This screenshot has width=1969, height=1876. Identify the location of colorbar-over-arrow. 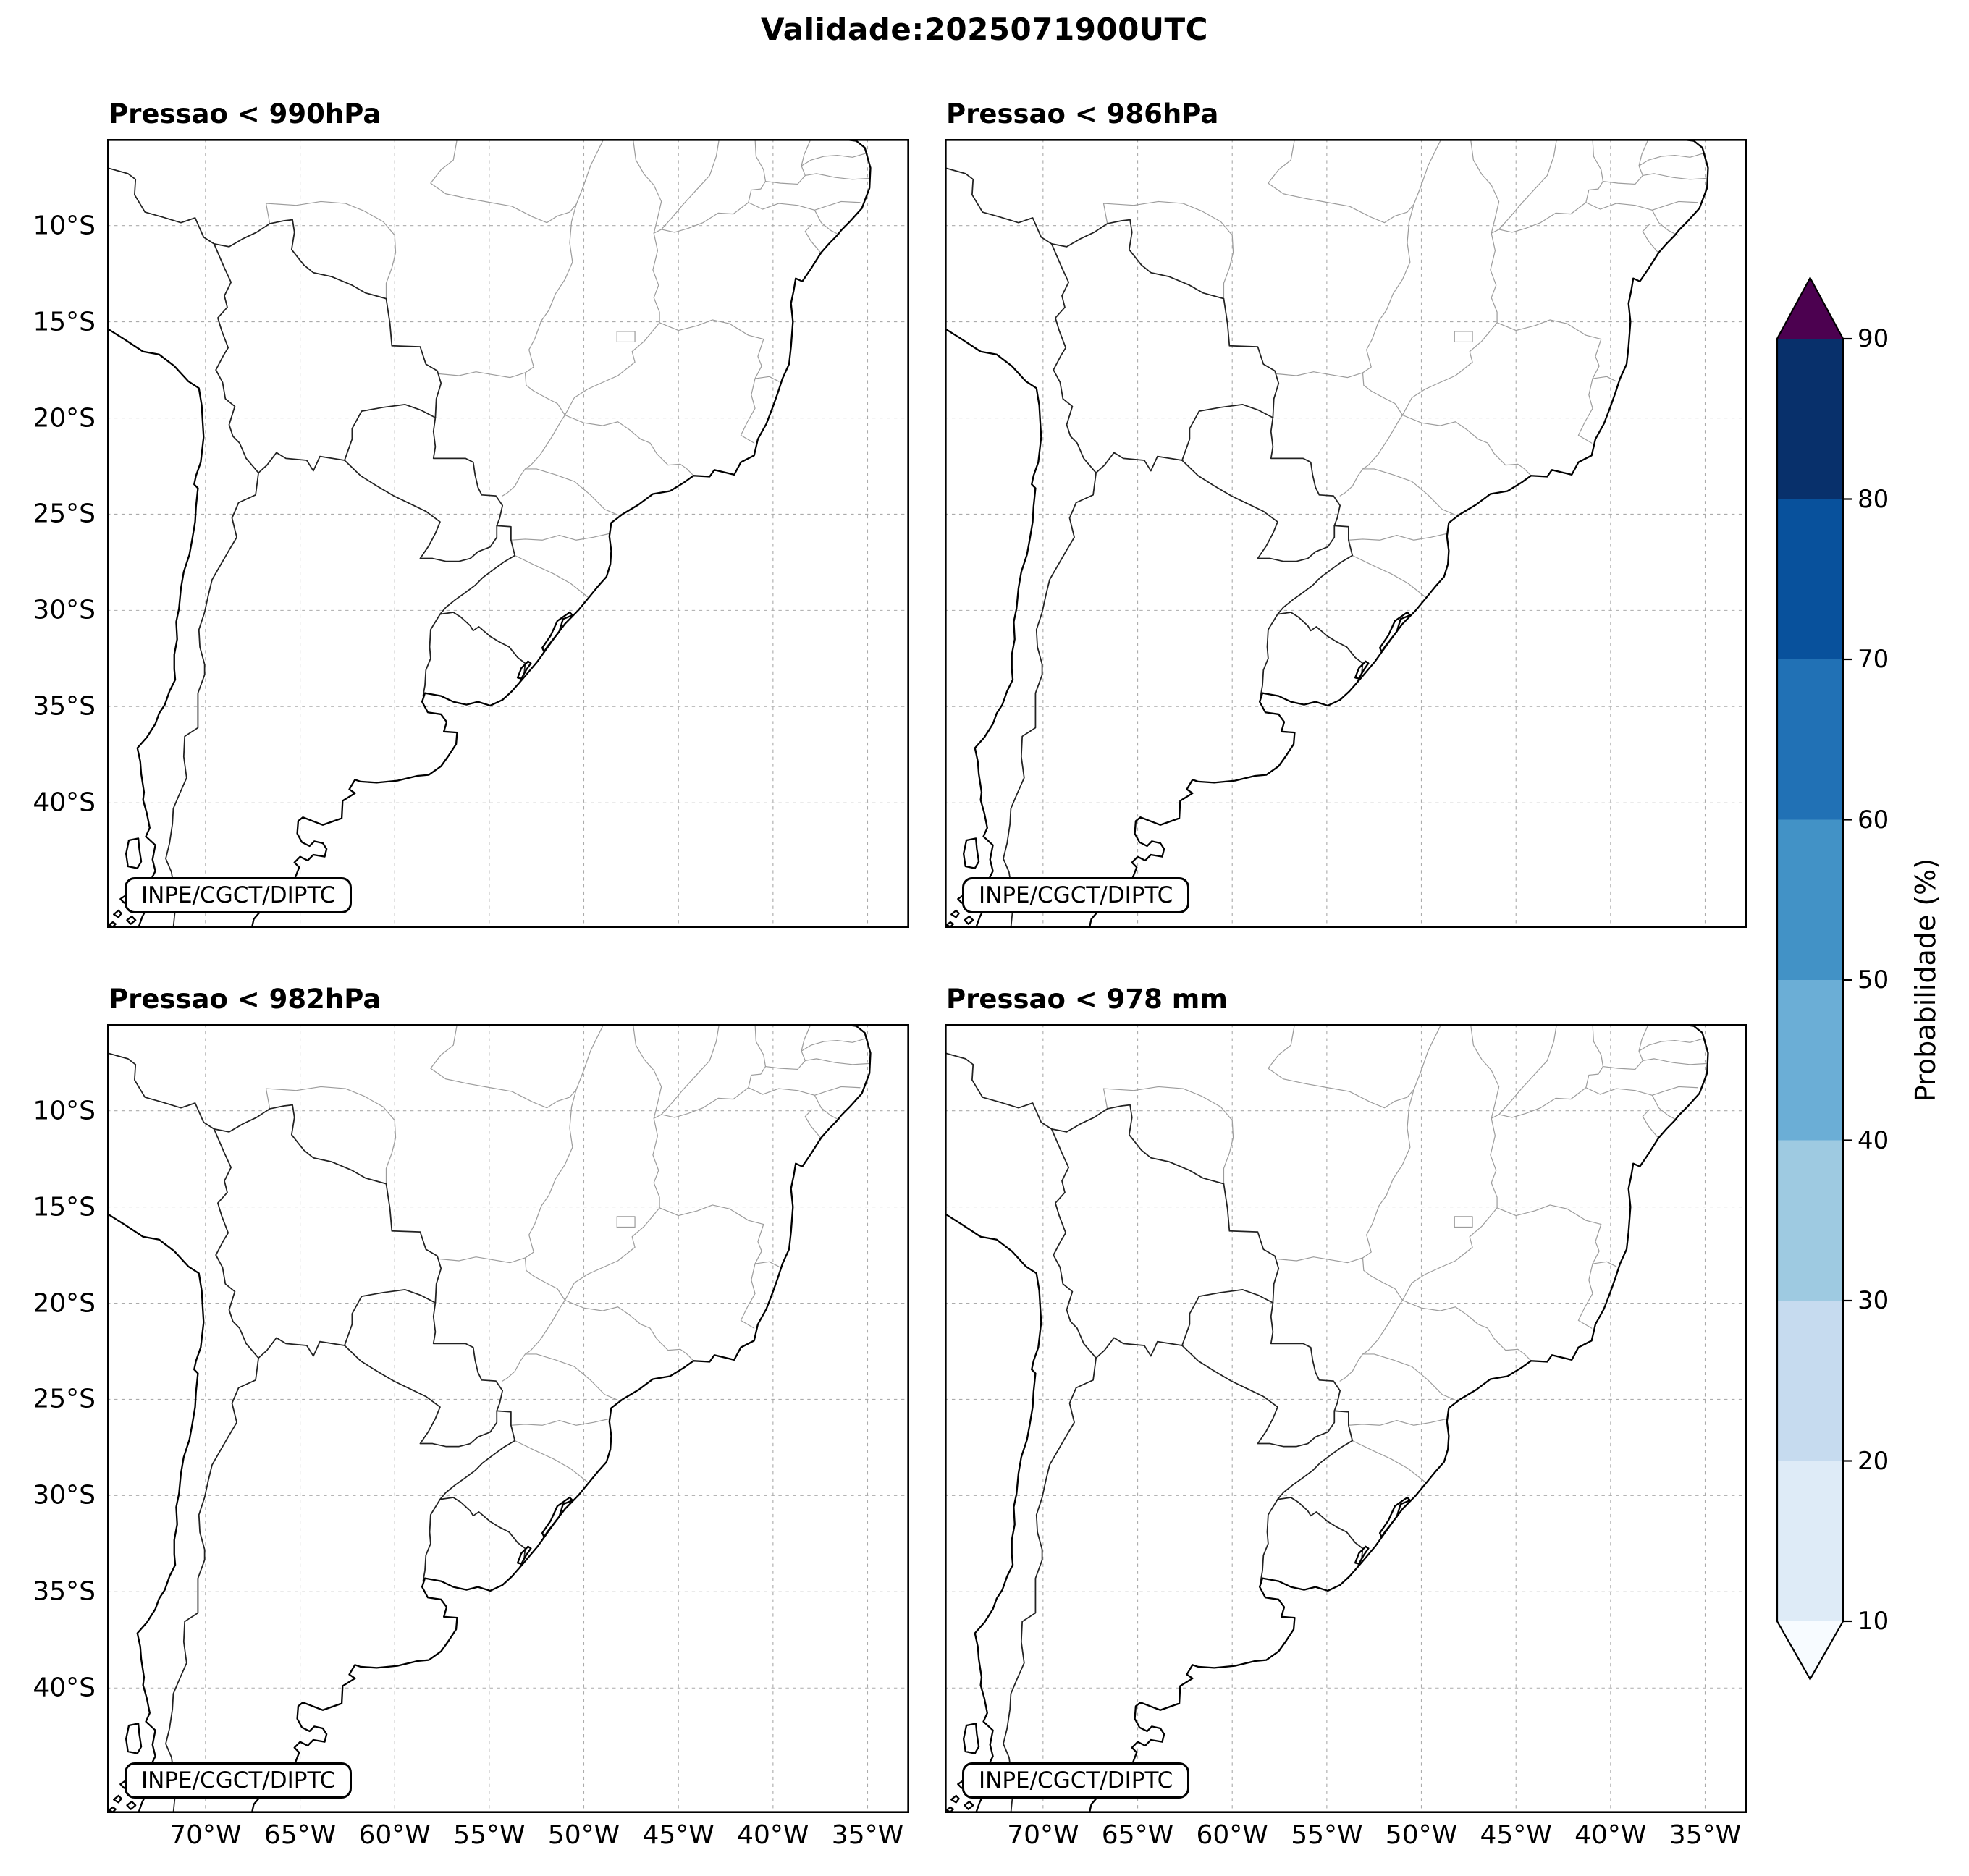
(1810, 308).